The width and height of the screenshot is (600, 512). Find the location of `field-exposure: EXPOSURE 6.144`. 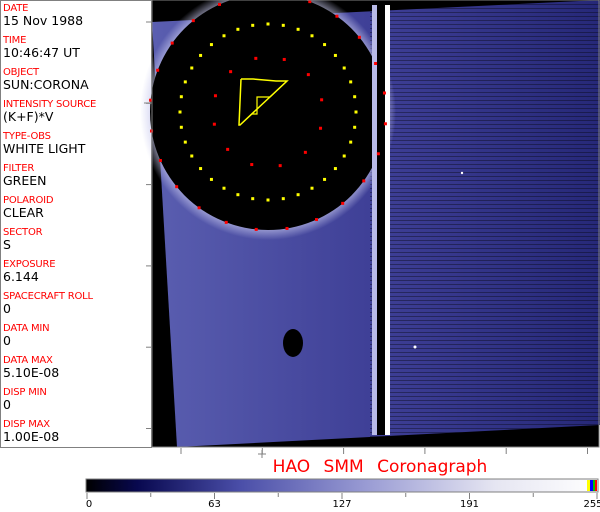

field-exposure: EXPOSURE 6.144 is located at coordinates (29, 271).